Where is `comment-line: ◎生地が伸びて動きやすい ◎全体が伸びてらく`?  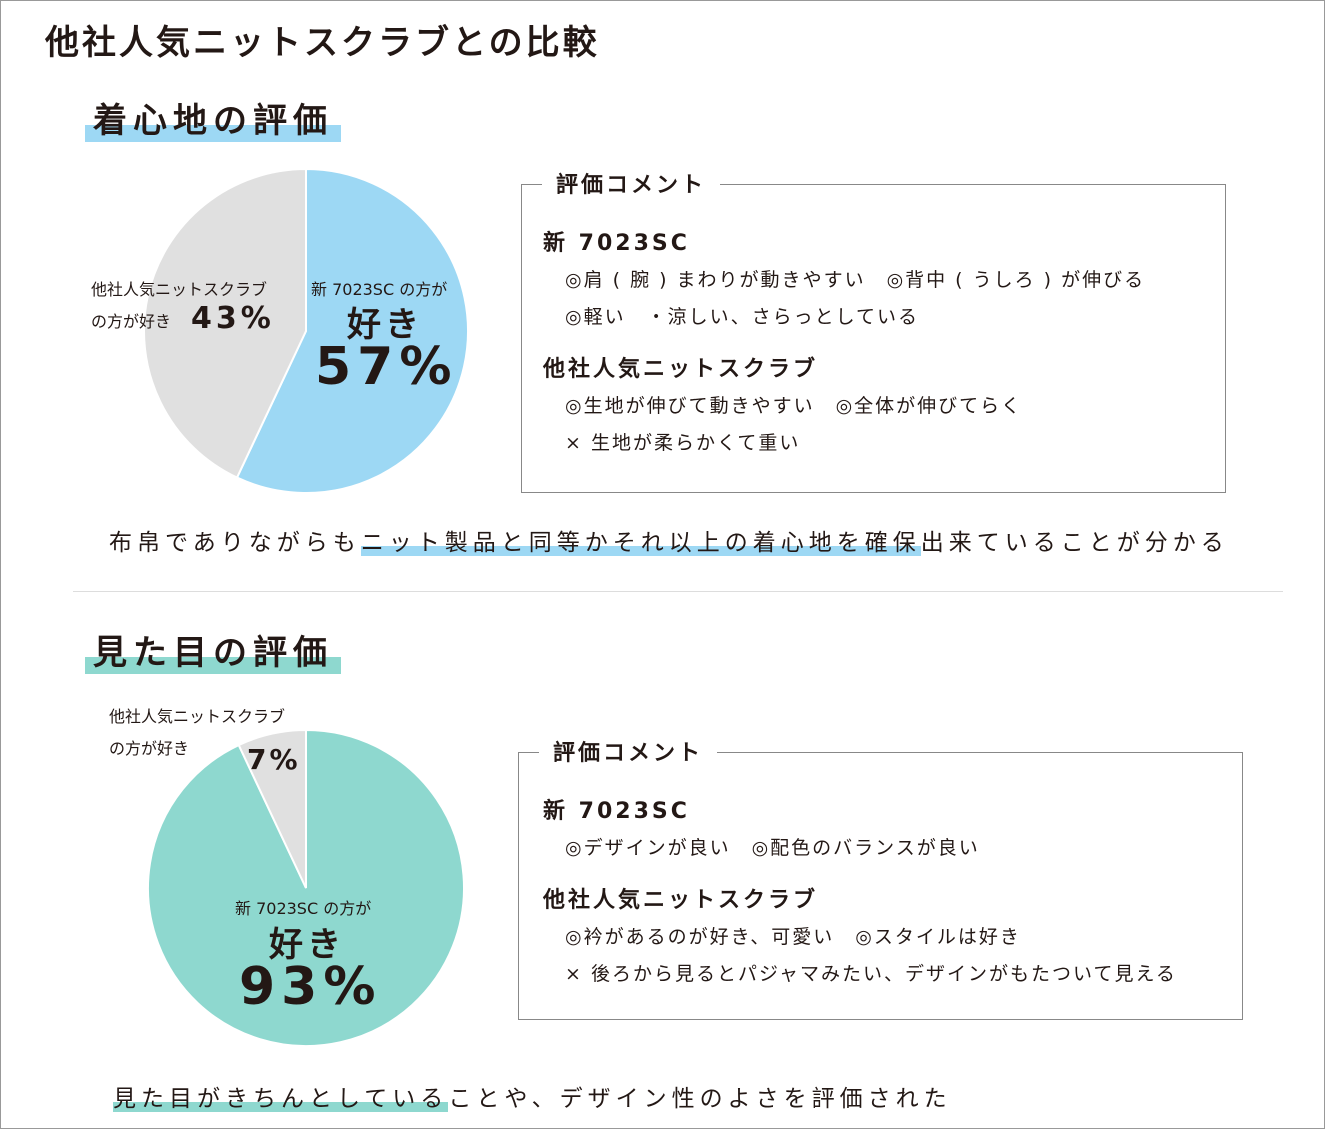
comment-line: ◎生地が伸びて動きやすい ◎全体が伸びてらく is located at coordinates (794, 406).